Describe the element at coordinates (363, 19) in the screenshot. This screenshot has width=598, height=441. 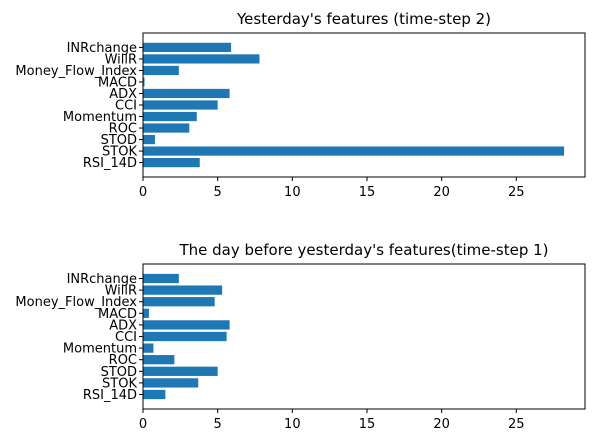
I see `chart-title: Yesterday's features (time-step 2)` at that location.